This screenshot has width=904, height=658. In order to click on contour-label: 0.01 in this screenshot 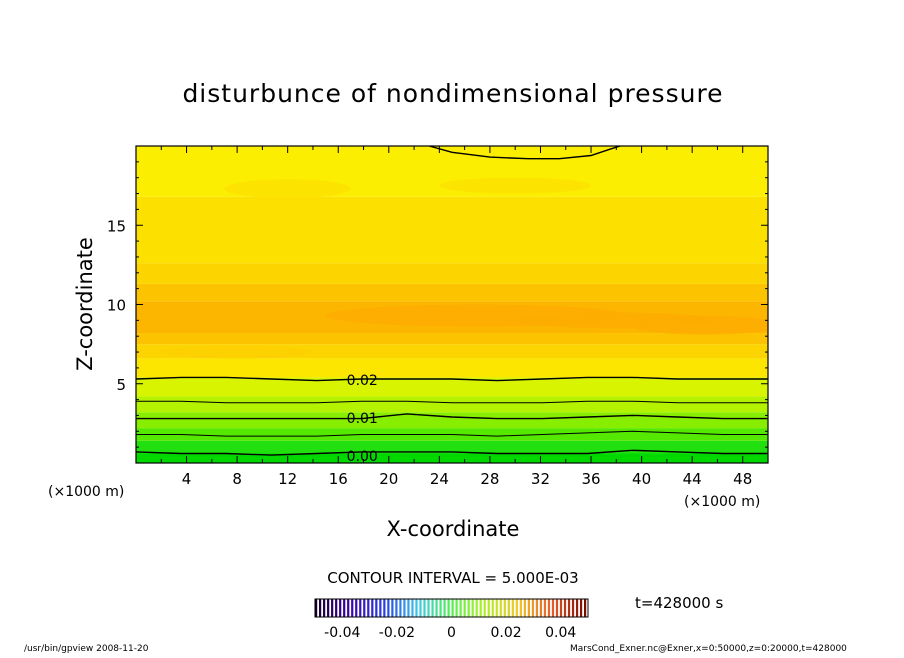, I will do `click(362, 419)`.